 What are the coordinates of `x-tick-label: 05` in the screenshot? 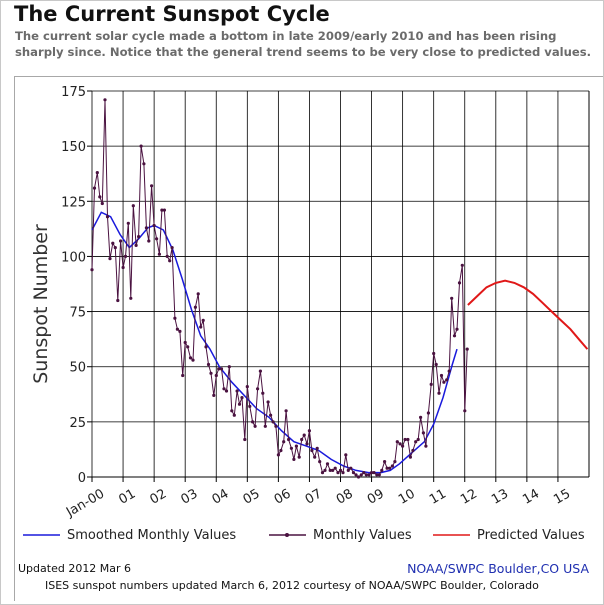 It's located at (252, 496).